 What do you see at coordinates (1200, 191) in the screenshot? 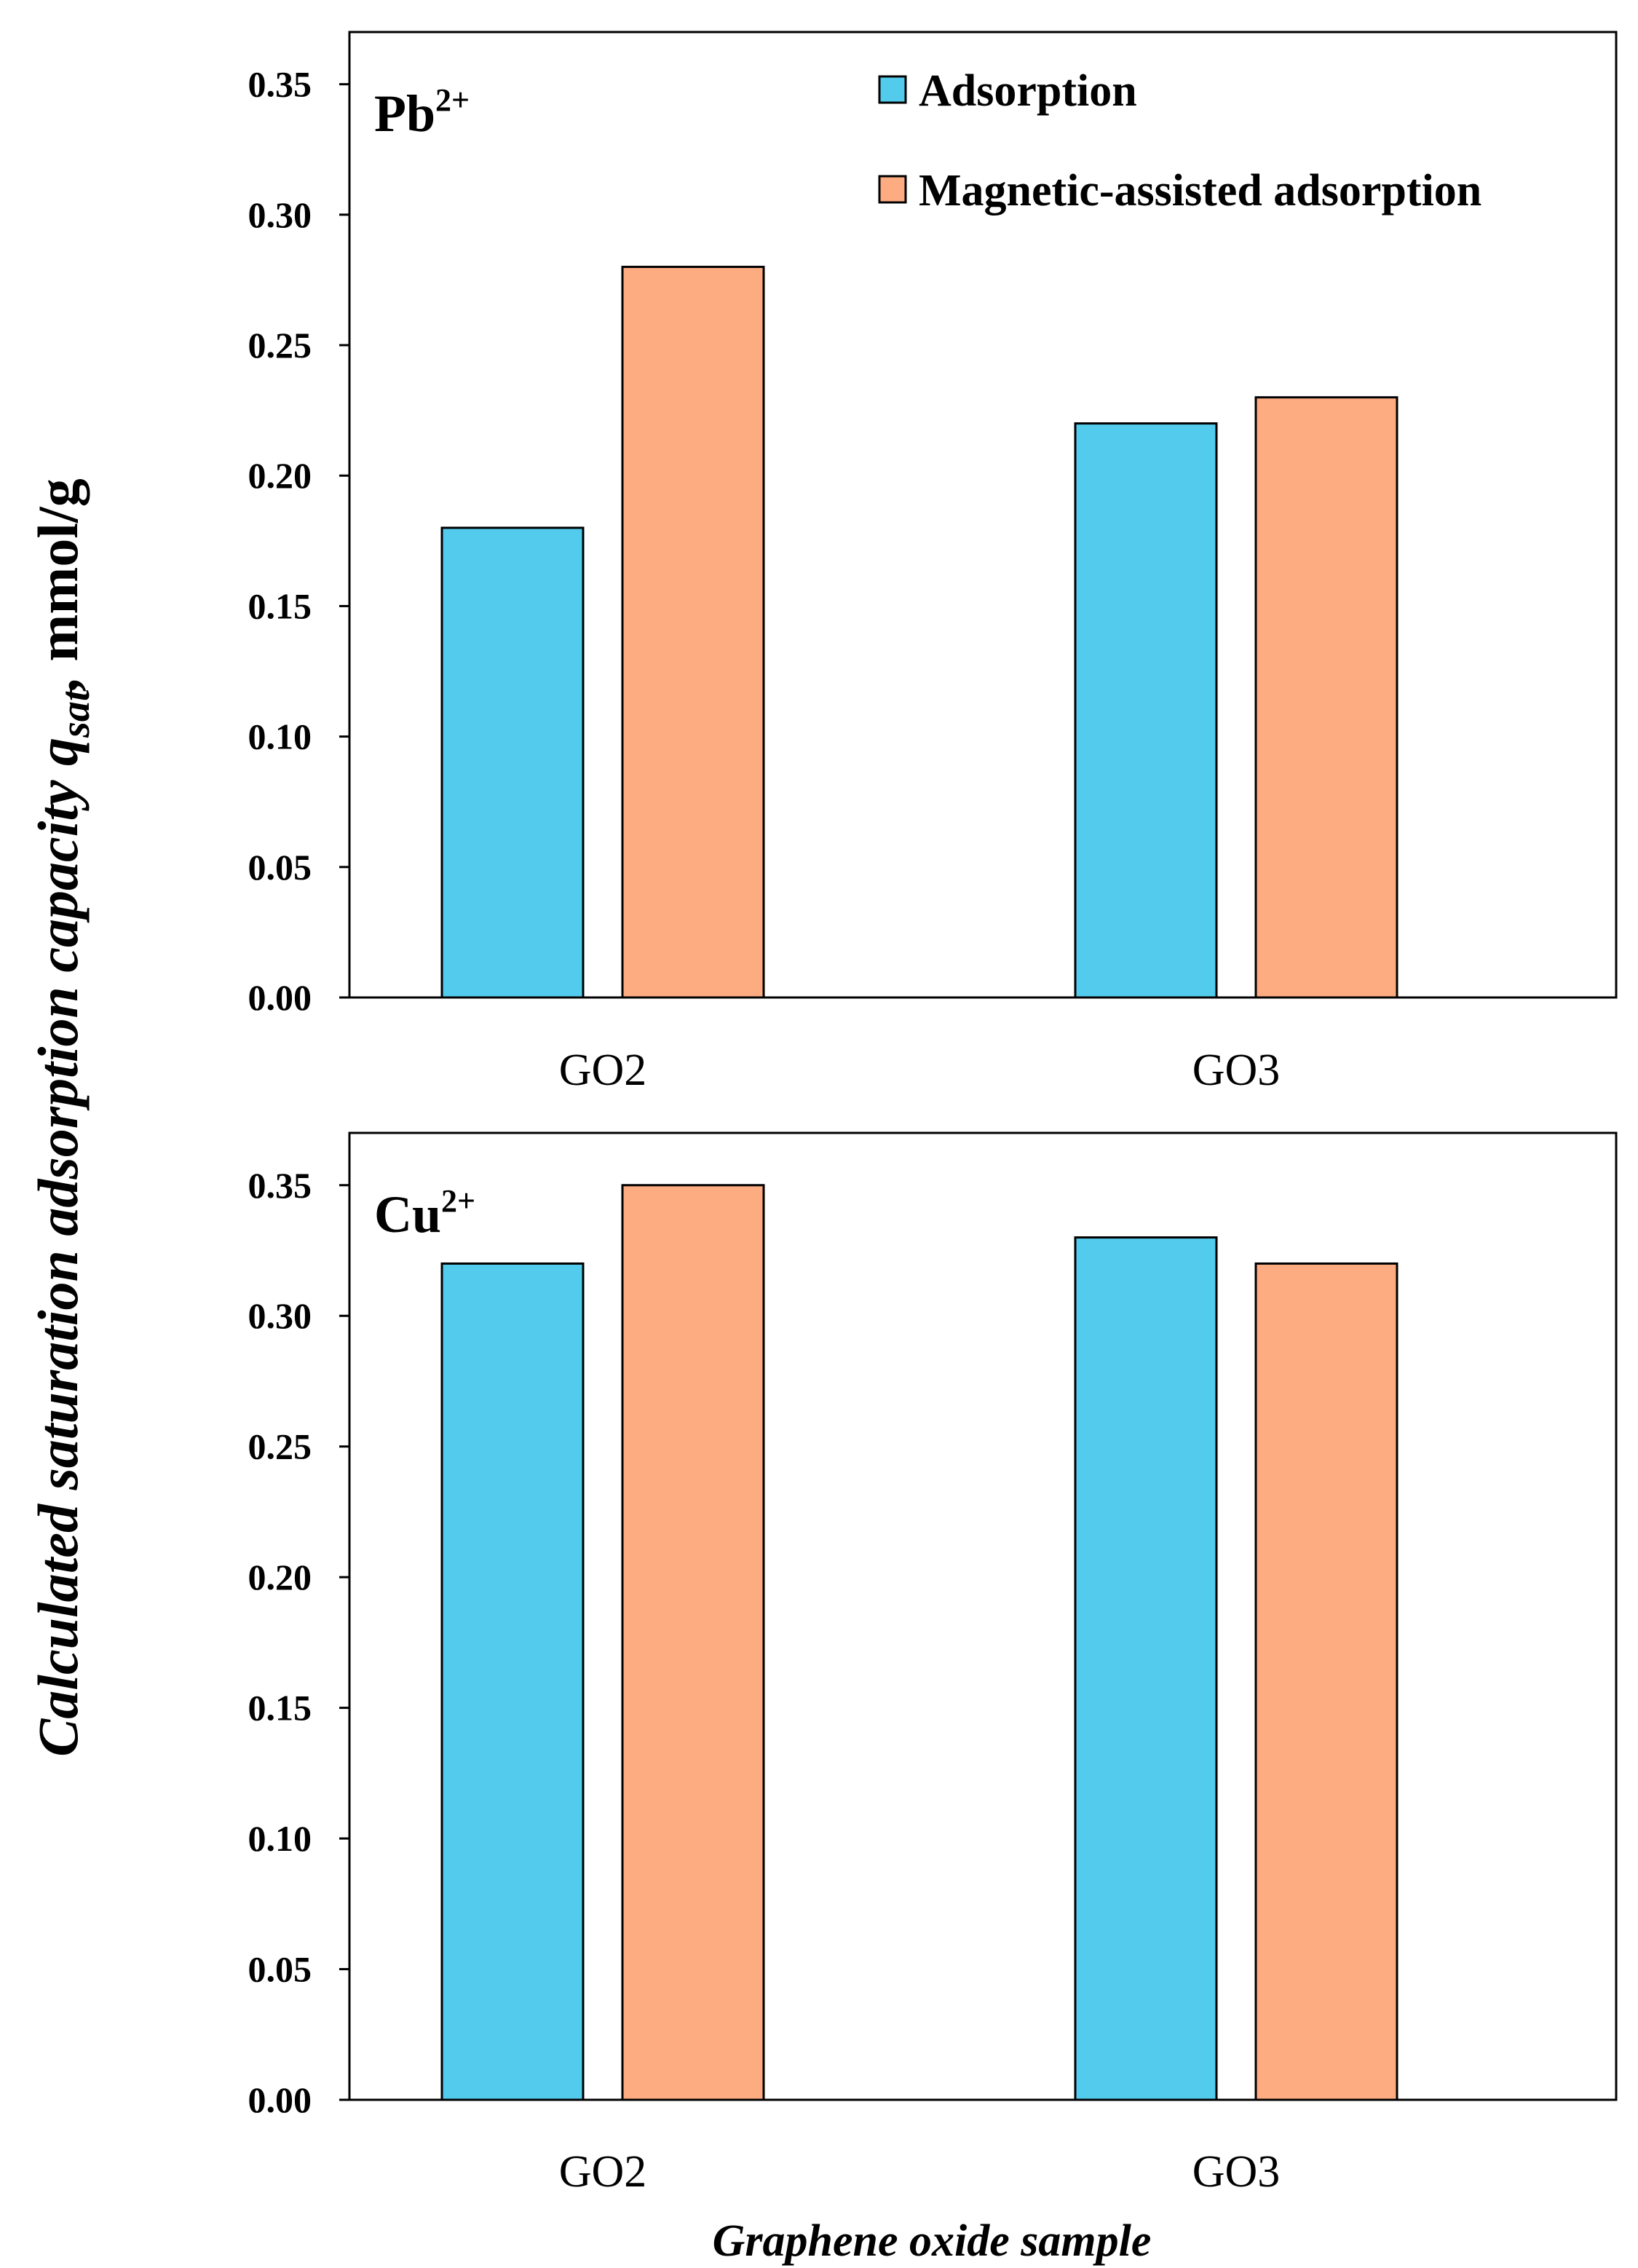
I see `legend-label-magnetic: Magnetic-assisted adsorption` at bounding box center [1200, 191].